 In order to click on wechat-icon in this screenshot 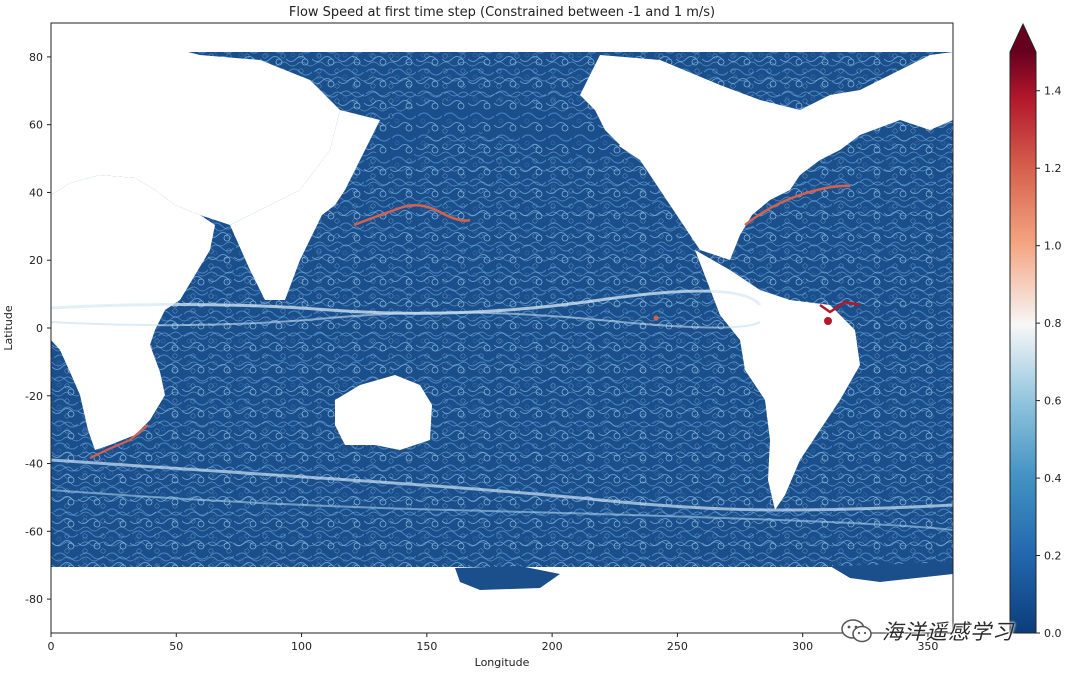, I will do `click(856, 631)`.